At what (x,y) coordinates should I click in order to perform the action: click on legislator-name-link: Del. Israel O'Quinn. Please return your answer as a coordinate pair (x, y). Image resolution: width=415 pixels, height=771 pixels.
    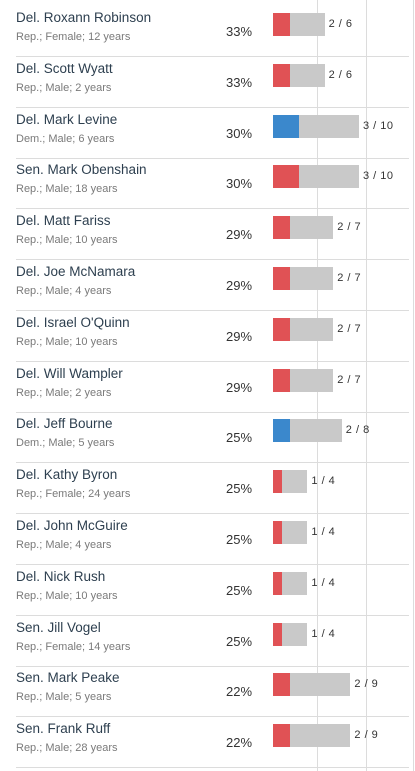
    Looking at the image, I should click on (73, 322).